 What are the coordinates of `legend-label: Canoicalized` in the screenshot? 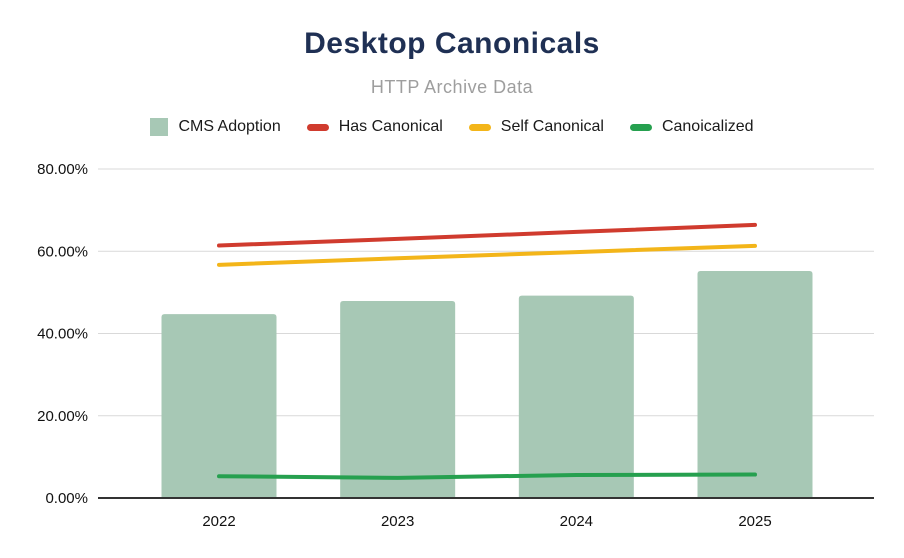 It's located at (707, 126).